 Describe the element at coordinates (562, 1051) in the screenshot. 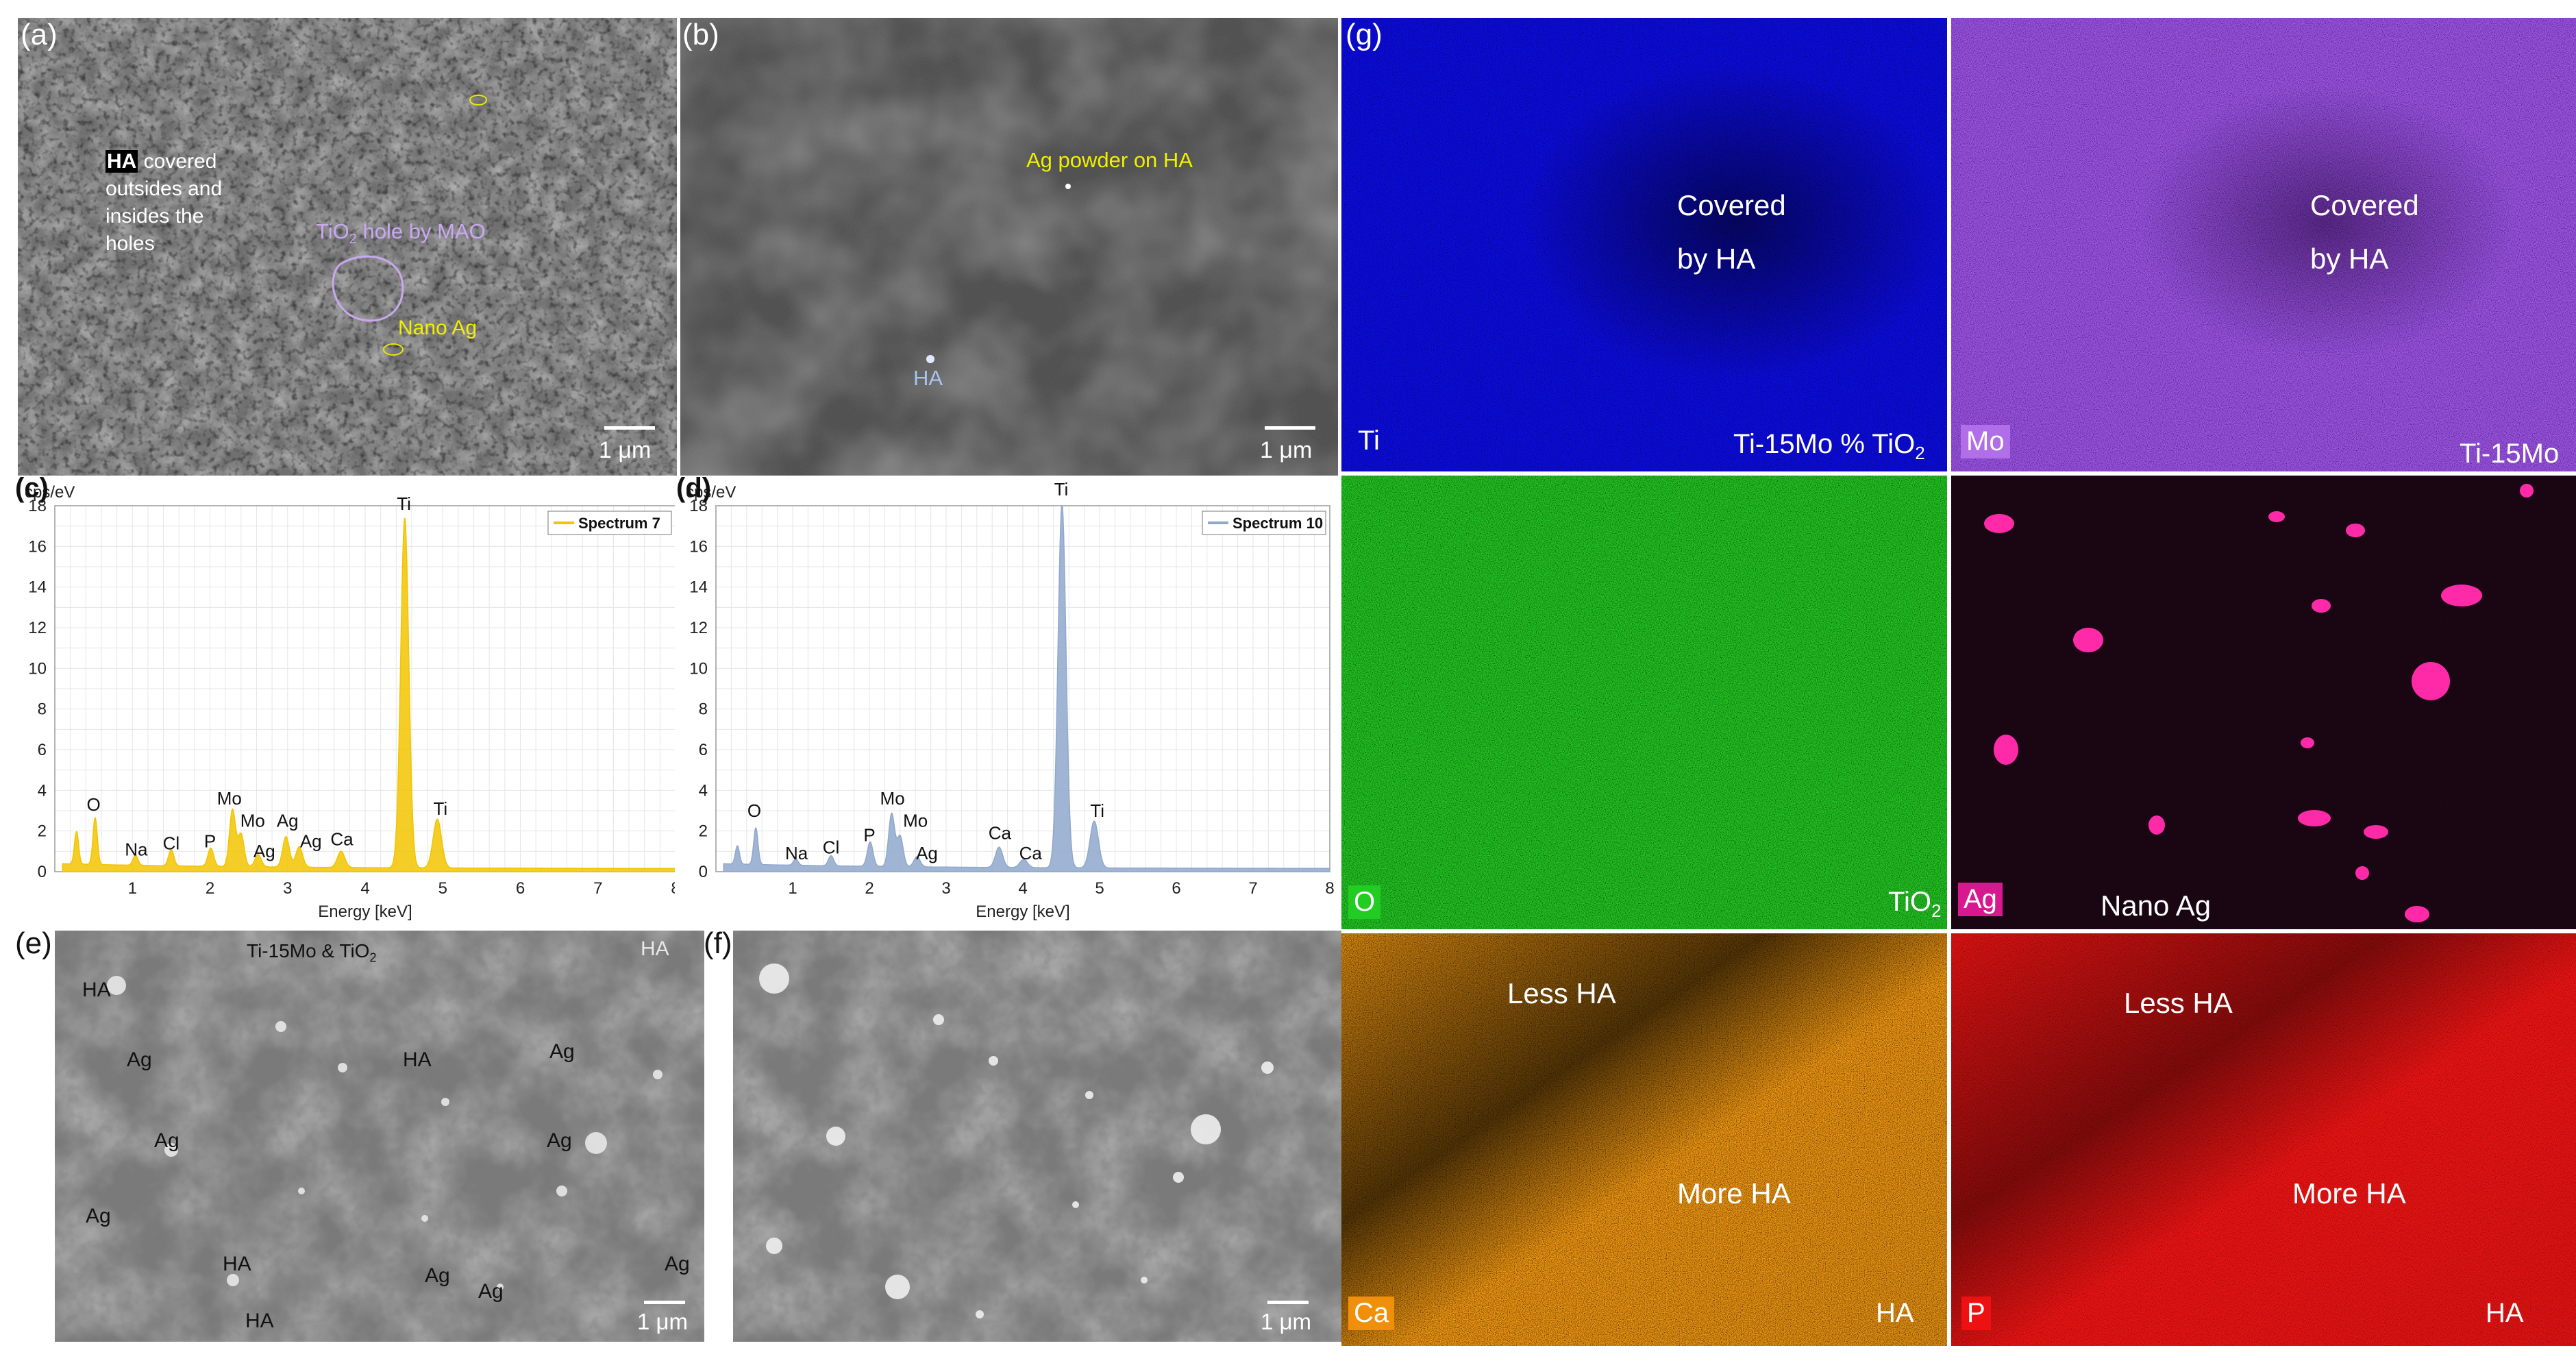

I see `e-label-4: Ag` at that location.